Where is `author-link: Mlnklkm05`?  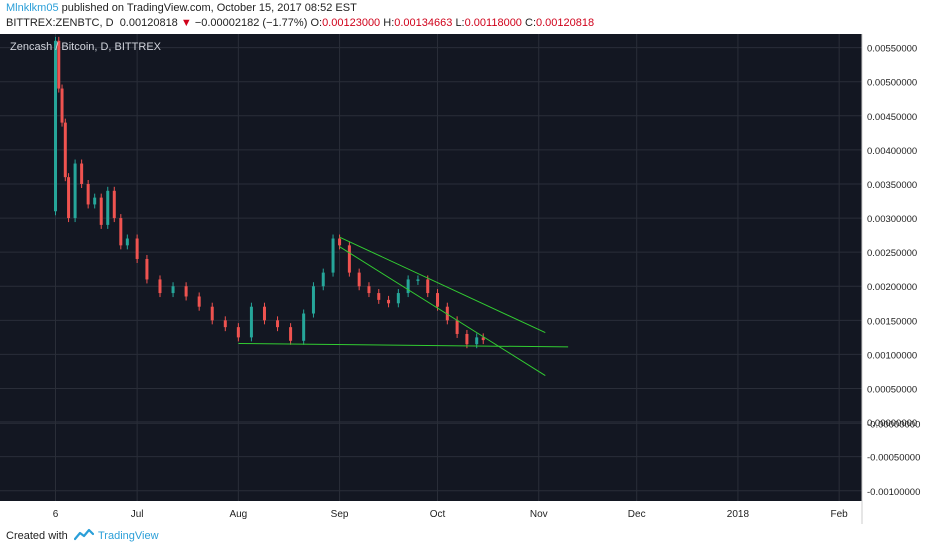 author-link: Mlnklkm05 is located at coordinates (32, 8).